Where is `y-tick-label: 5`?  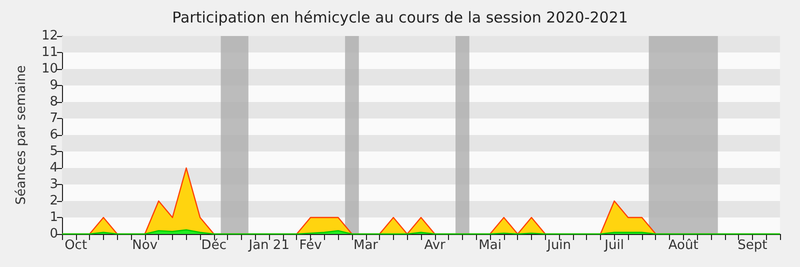
y-tick-label: 5 is located at coordinates (54, 151).